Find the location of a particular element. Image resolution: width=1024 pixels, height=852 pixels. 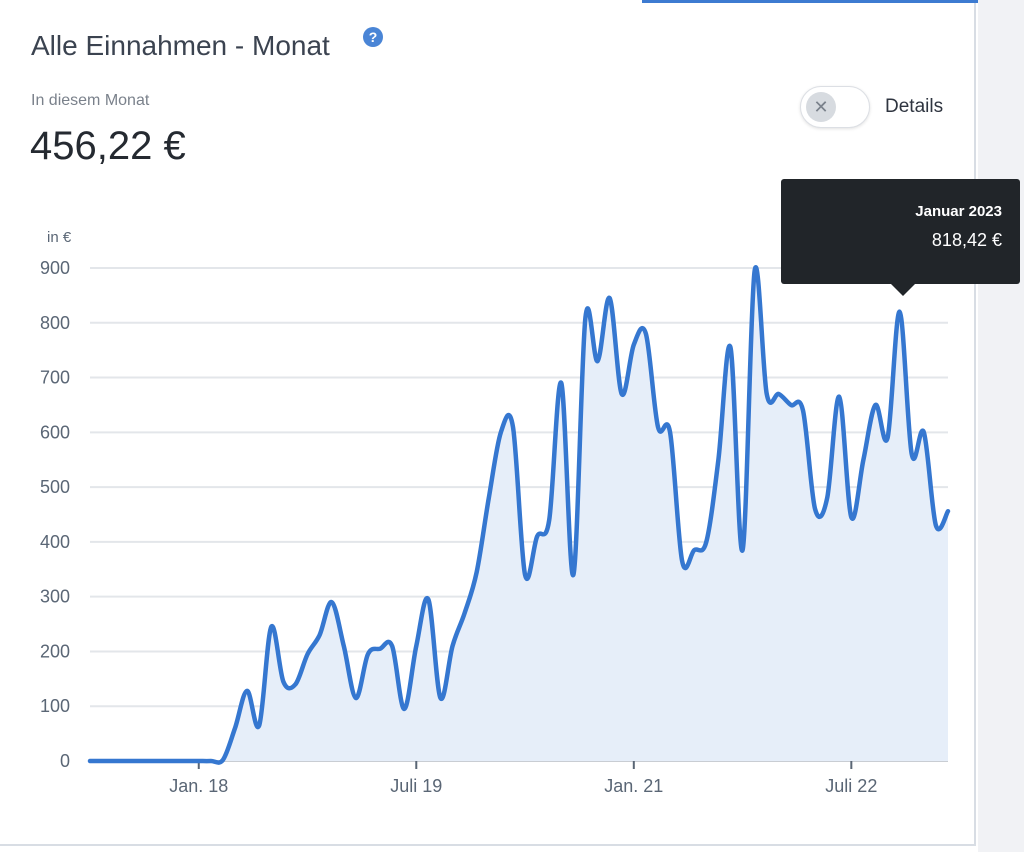

y-tick-label: 900 is located at coordinates (55, 268).